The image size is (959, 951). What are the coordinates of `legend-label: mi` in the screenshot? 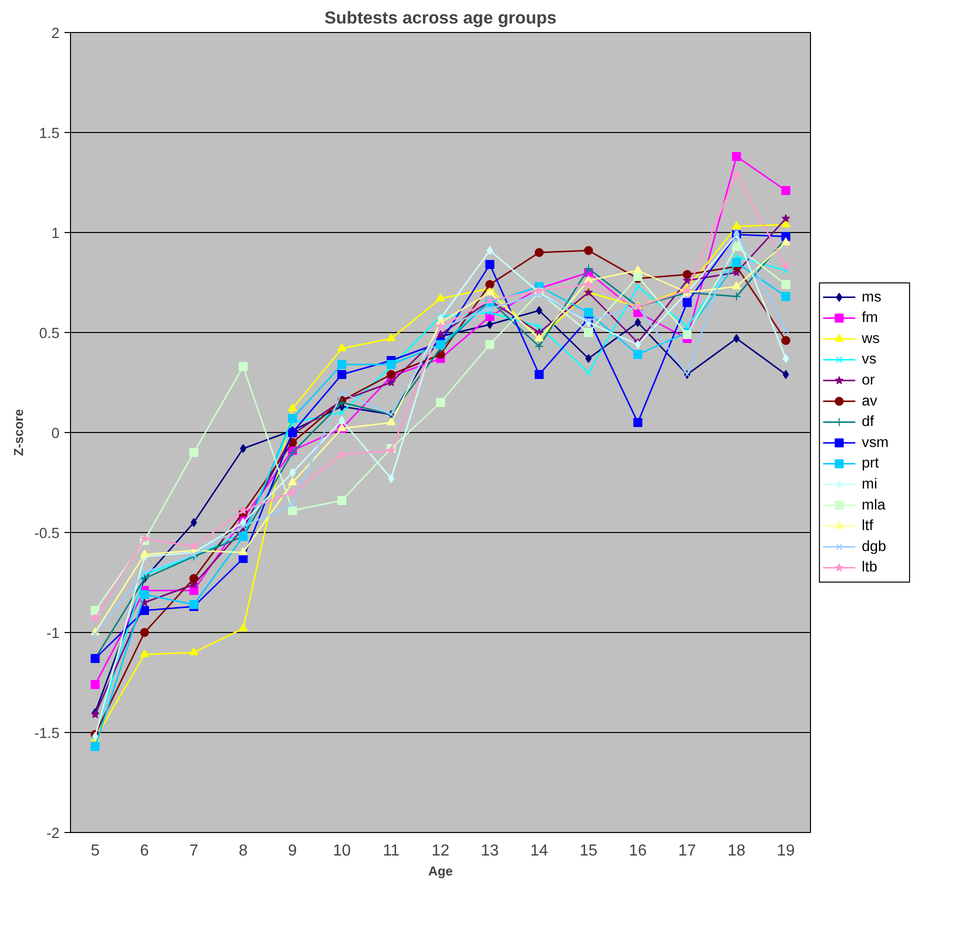 It's located at (870, 484).